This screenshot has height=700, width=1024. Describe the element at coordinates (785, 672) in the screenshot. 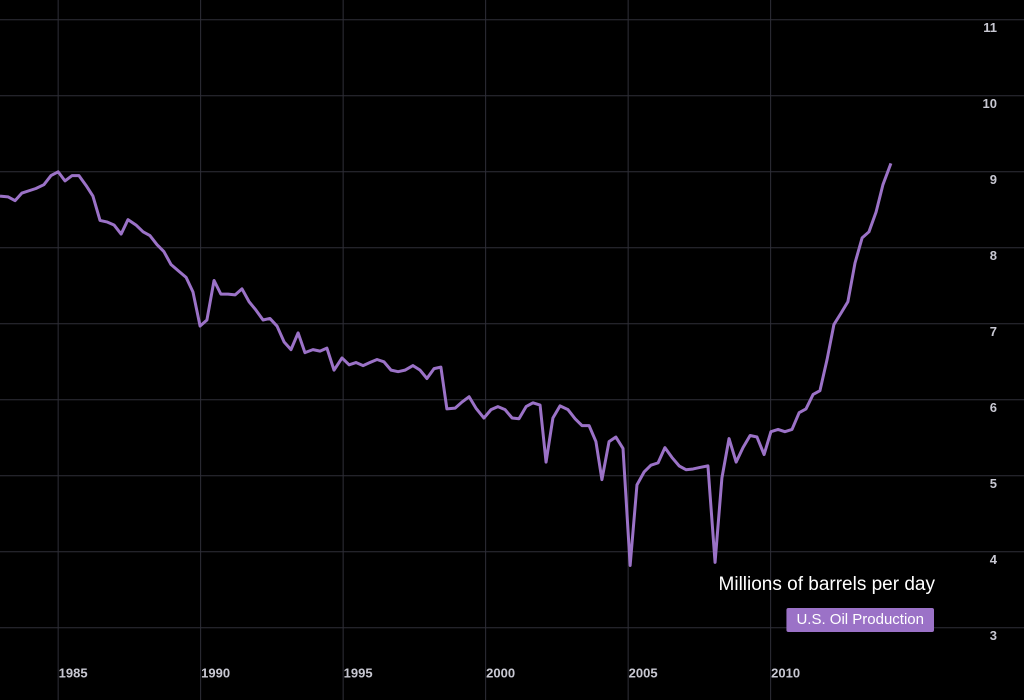

I see `x-tick-label: 2010` at that location.